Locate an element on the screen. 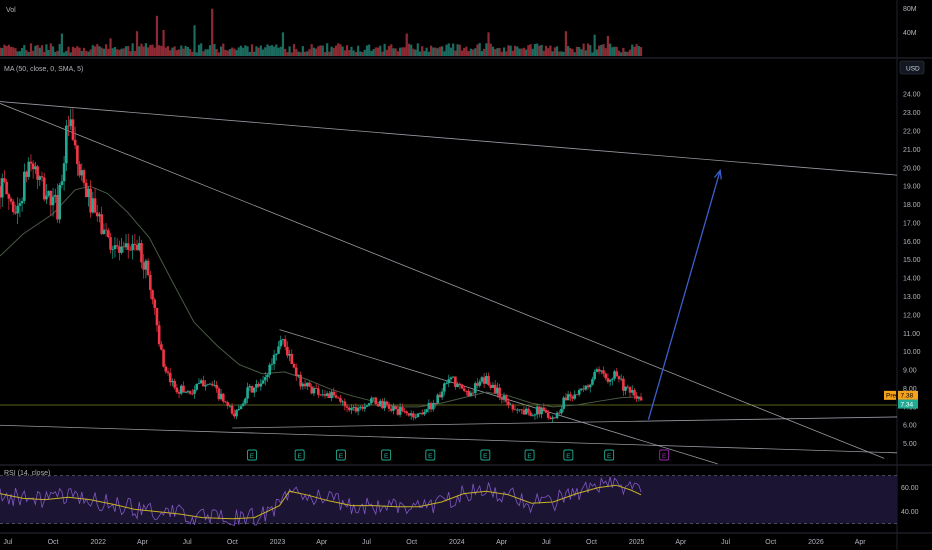 This screenshot has width=932, height=550. price-tick-label: 12.00 is located at coordinates (912, 315).